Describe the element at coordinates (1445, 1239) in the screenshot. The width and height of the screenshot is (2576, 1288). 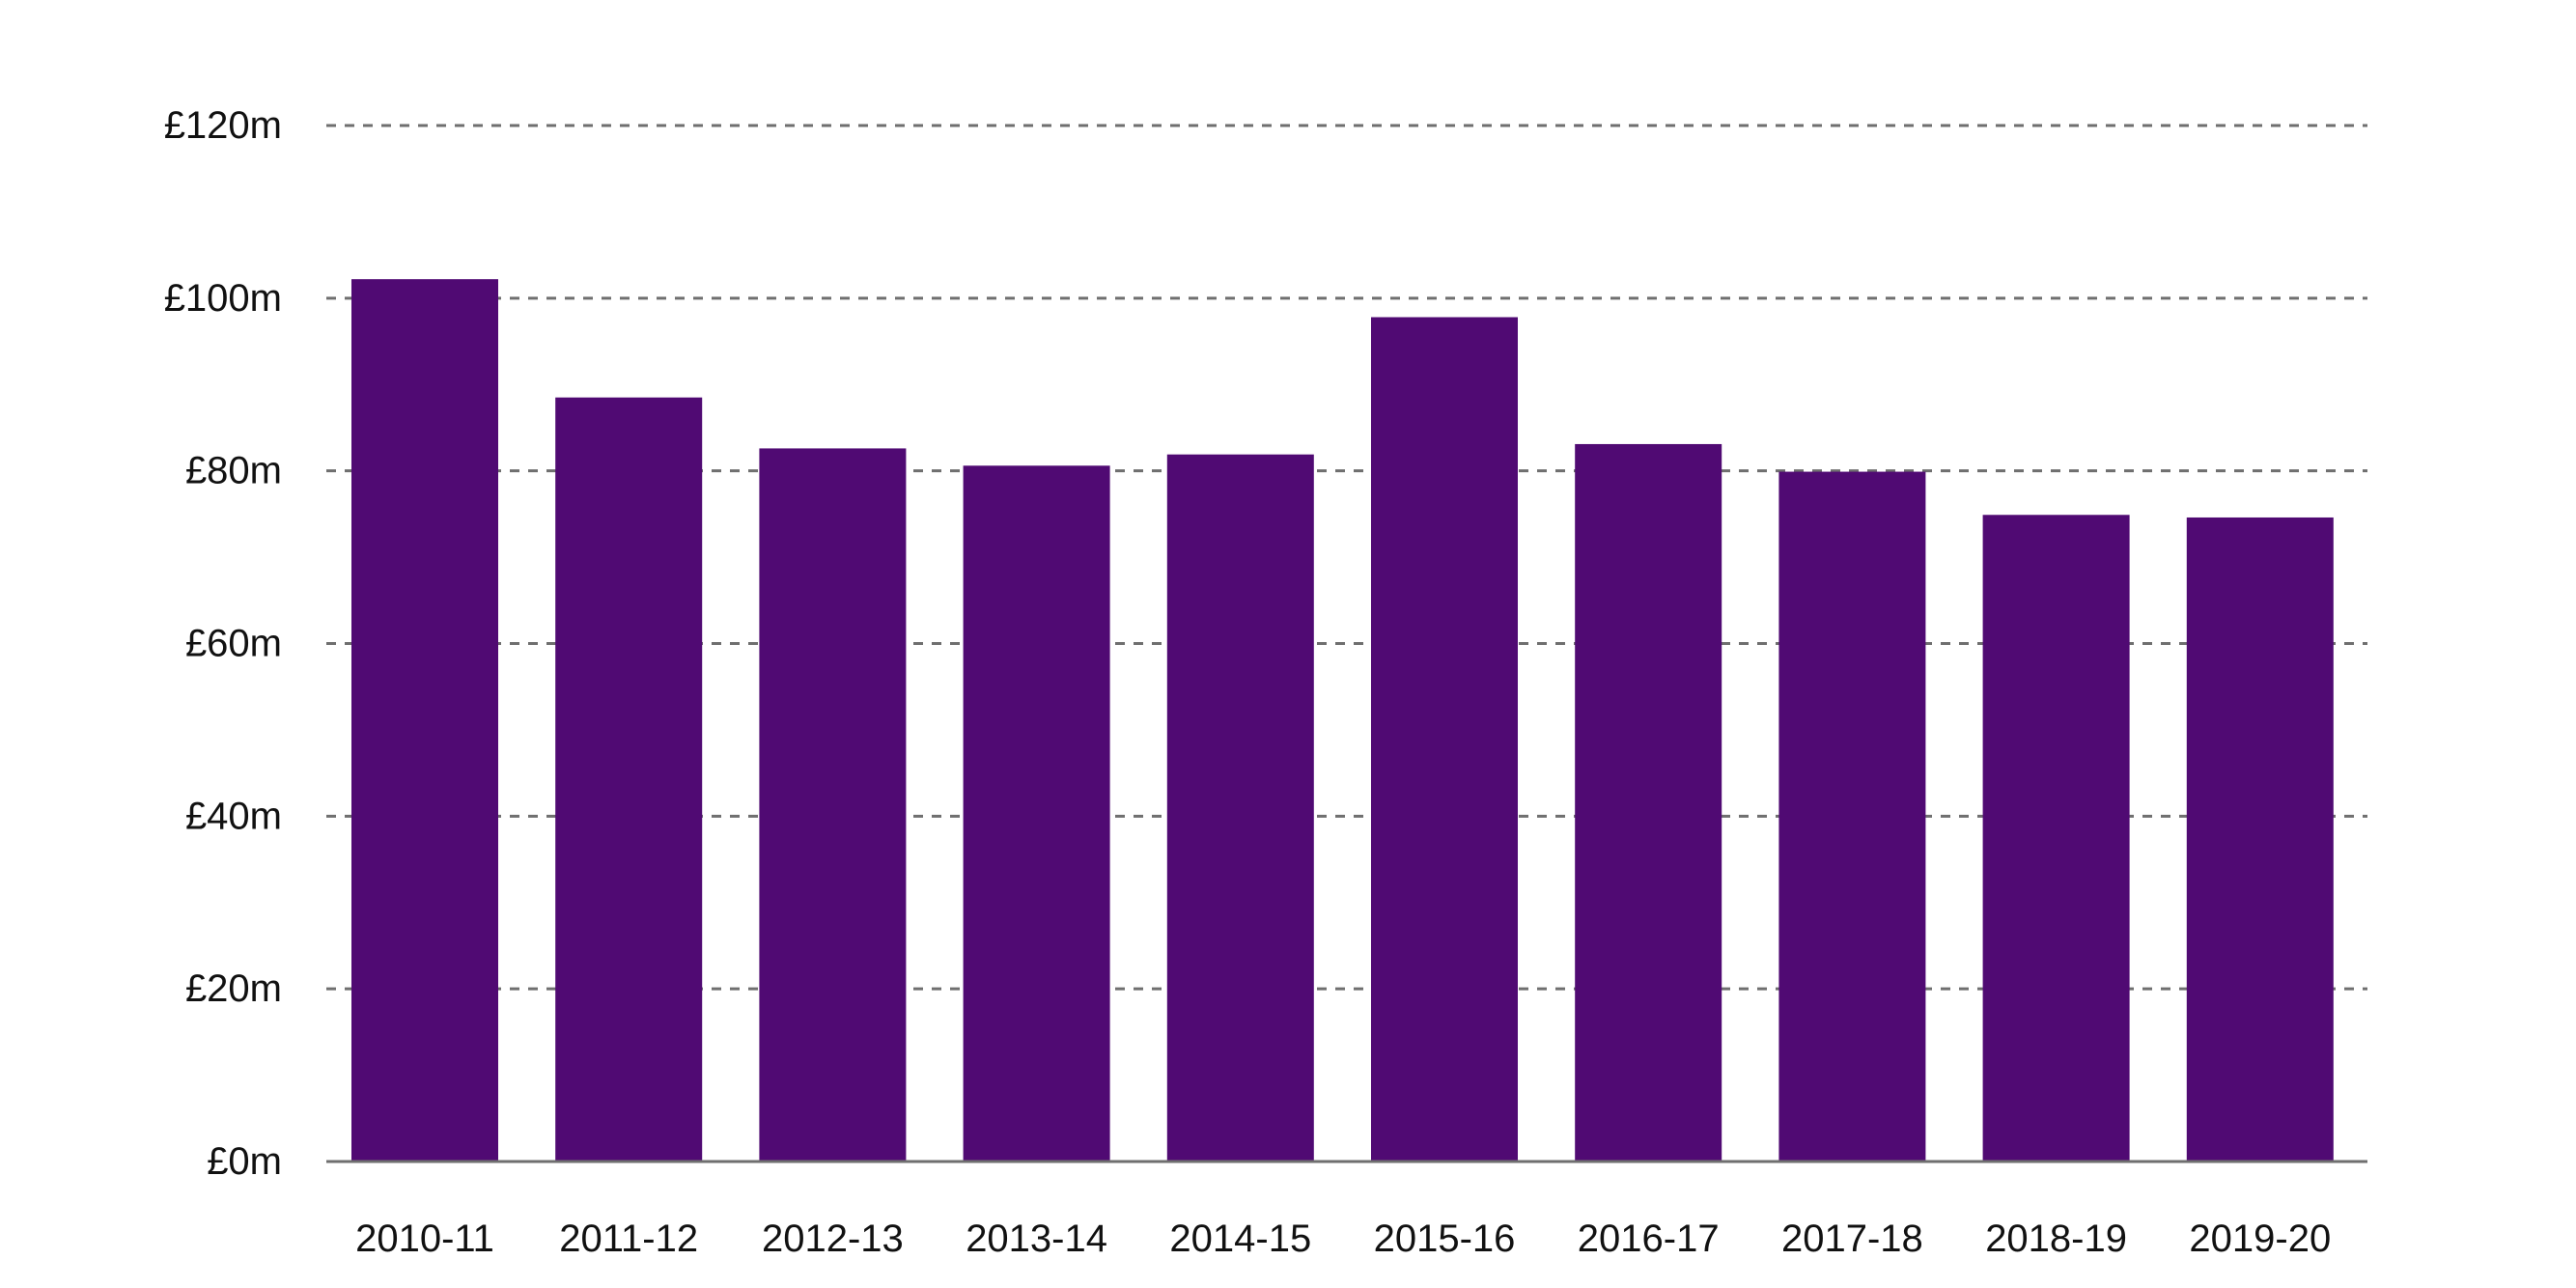
I see `x-tick-label: 2015-16` at that location.